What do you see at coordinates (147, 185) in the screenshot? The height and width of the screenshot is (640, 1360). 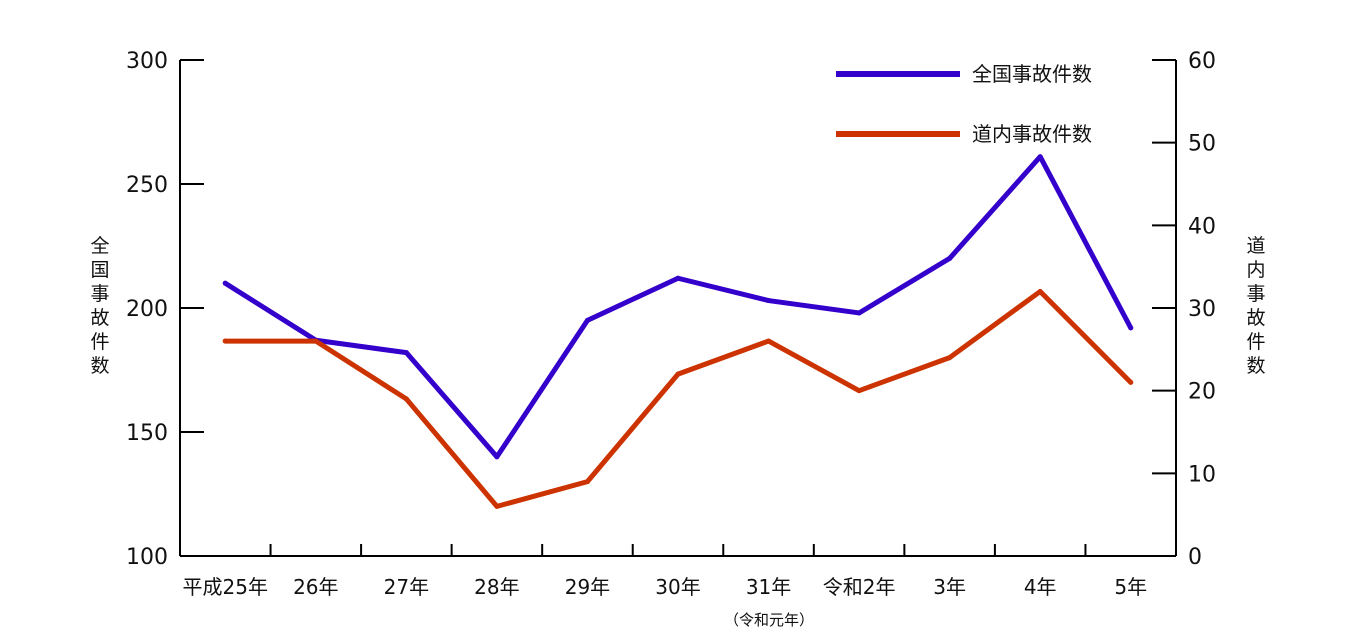 I see `left-tick-label: 250` at bounding box center [147, 185].